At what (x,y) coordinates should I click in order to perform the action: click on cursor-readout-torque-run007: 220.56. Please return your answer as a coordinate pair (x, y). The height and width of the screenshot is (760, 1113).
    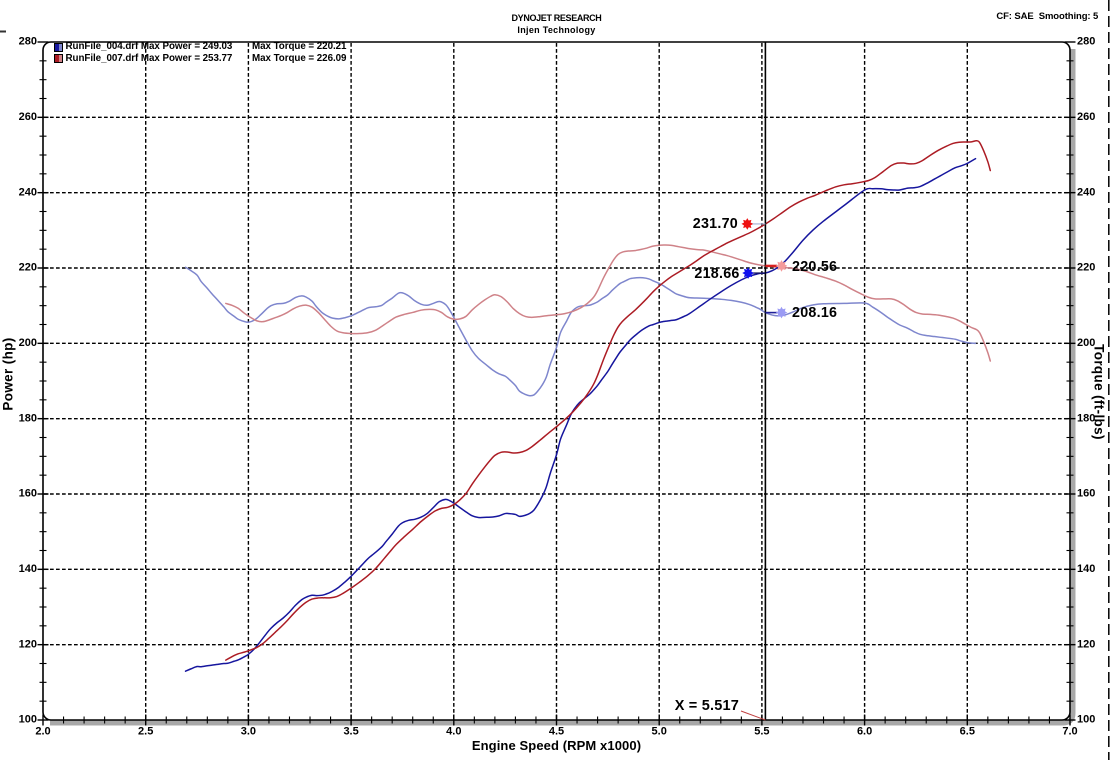
    Looking at the image, I should click on (815, 266).